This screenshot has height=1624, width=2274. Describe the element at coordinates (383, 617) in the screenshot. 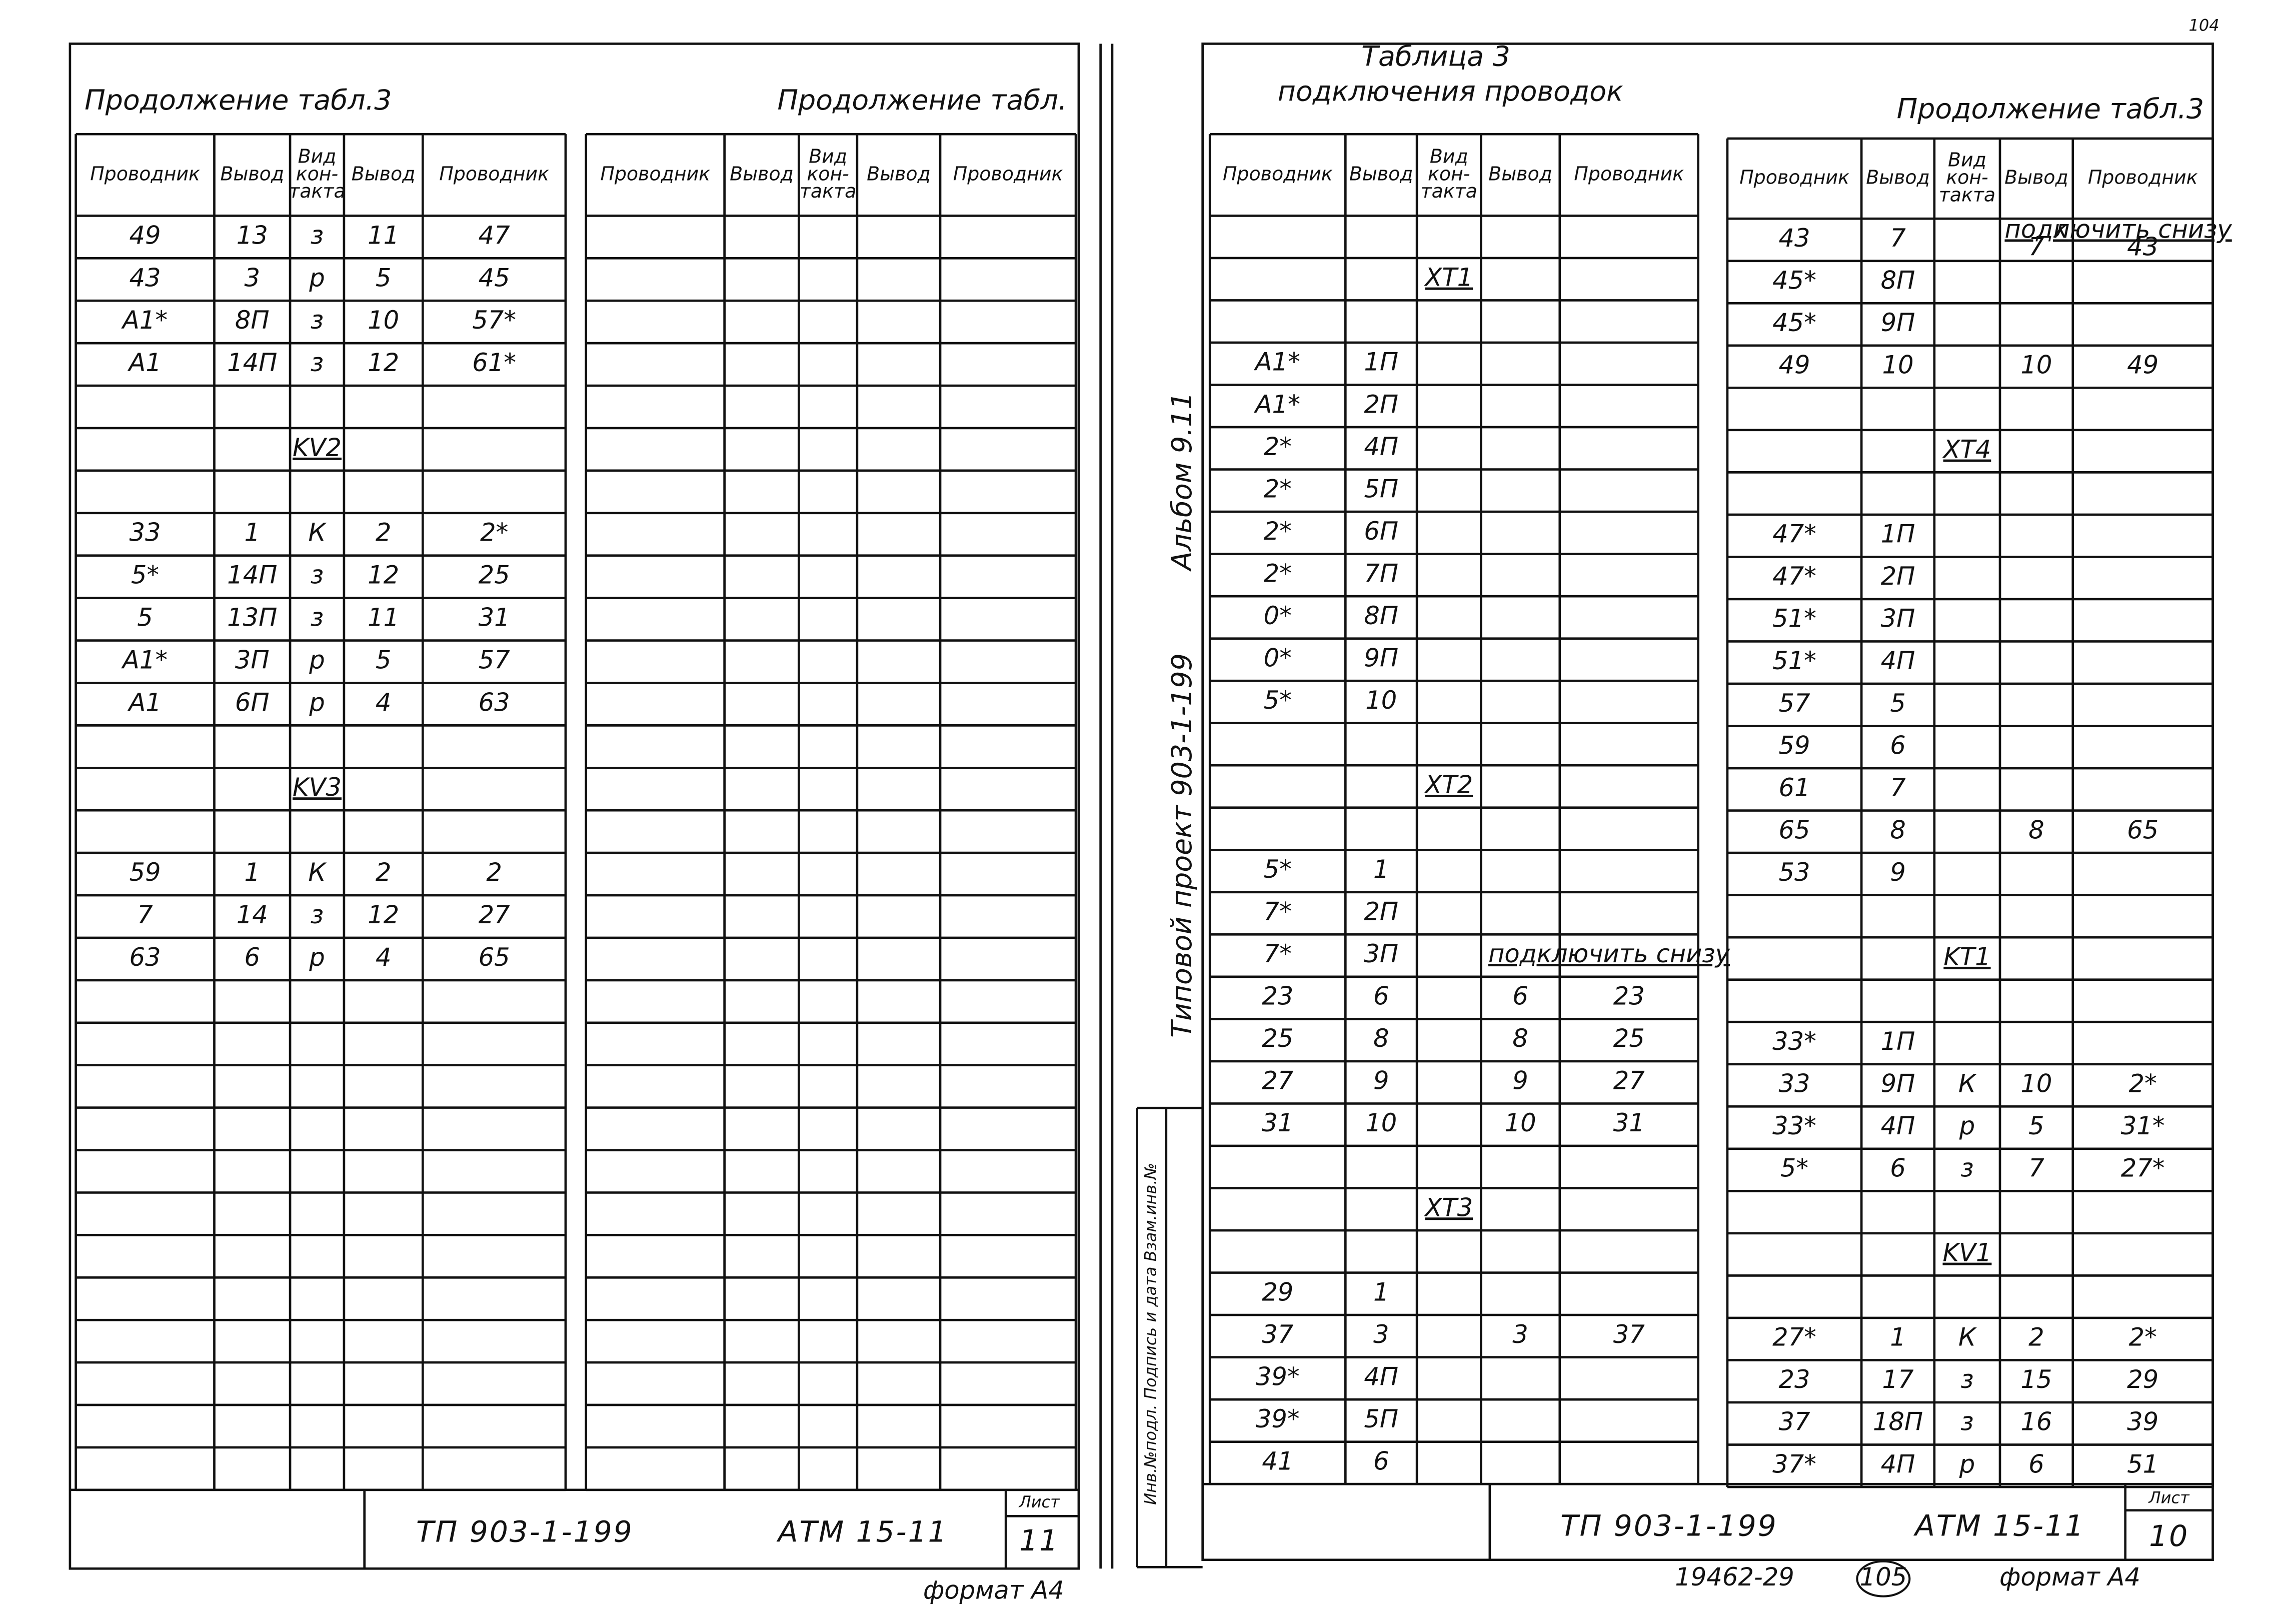

I see `cell-text: 11` at that location.